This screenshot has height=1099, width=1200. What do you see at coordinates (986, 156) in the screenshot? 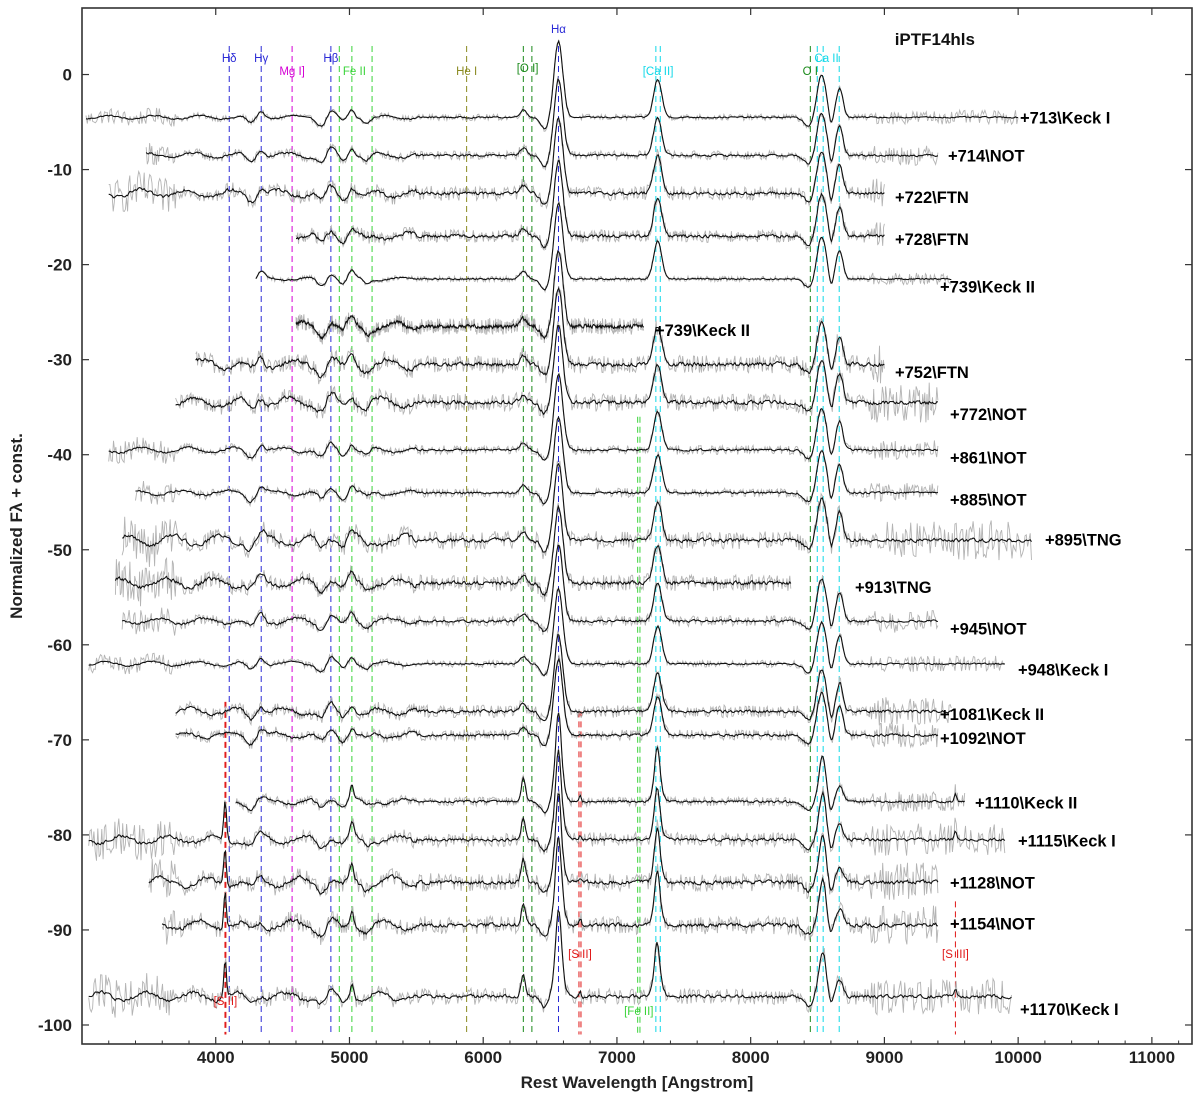
I see `epoch-label: +714\NOT` at bounding box center [986, 156].